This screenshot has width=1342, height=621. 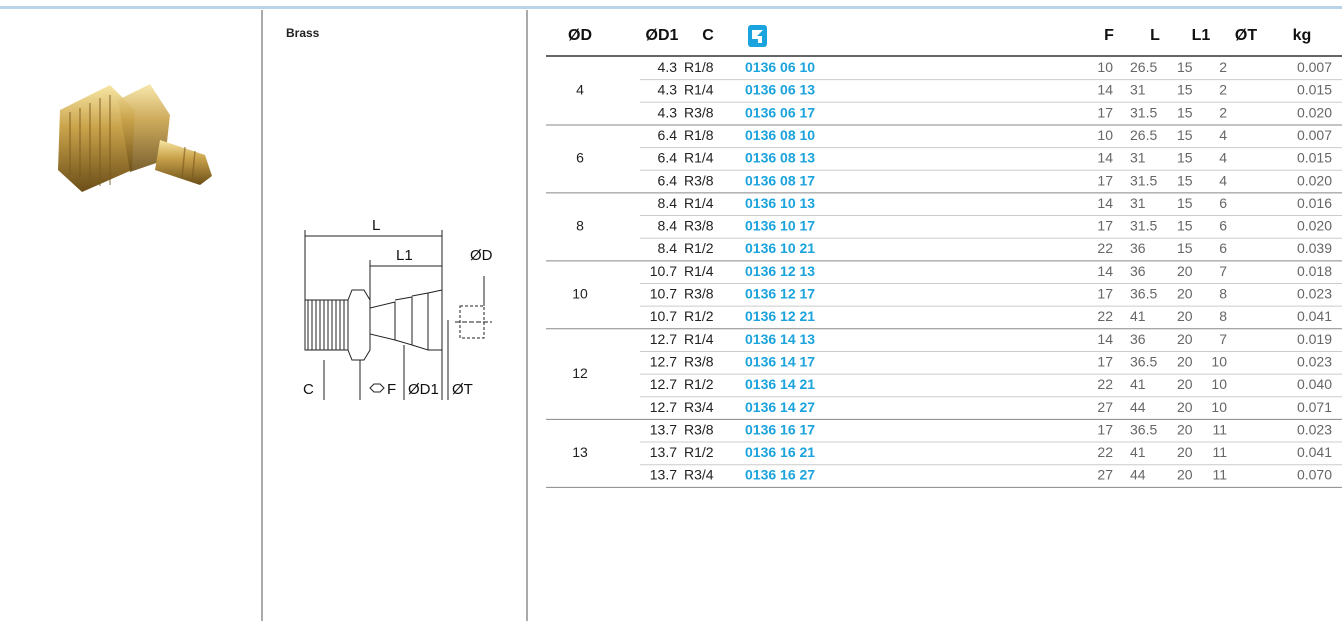 What do you see at coordinates (1314, 429) in the screenshot?
I see `cell: 0.023` at bounding box center [1314, 429].